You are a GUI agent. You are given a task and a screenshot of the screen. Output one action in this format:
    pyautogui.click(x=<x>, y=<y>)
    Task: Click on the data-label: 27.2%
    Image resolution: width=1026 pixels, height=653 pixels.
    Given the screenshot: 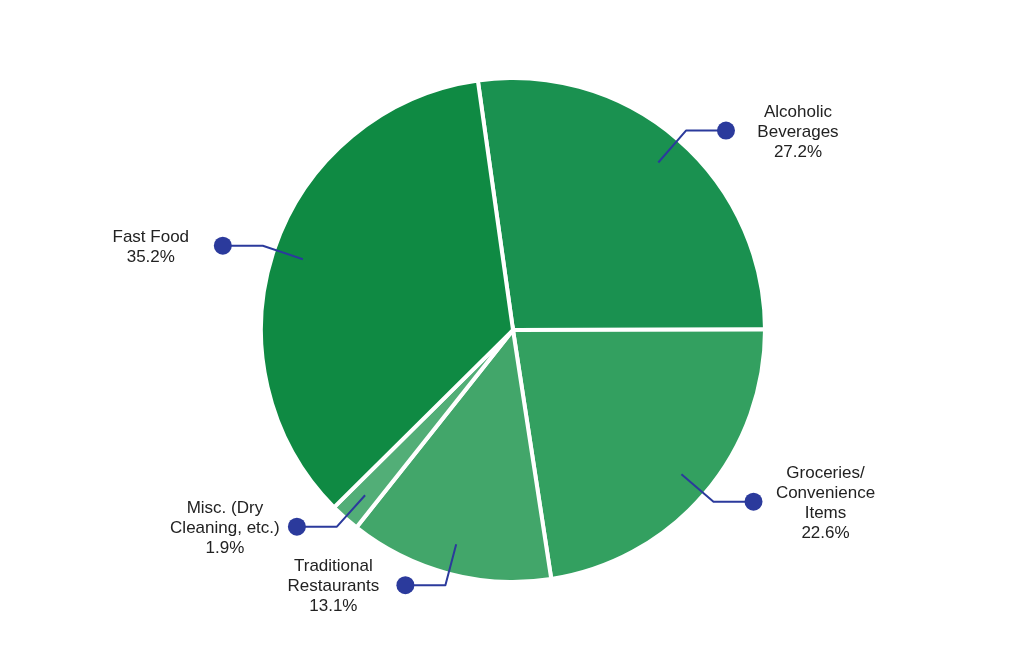 What is the action you would take?
    pyautogui.click(x=798, y=151)
    